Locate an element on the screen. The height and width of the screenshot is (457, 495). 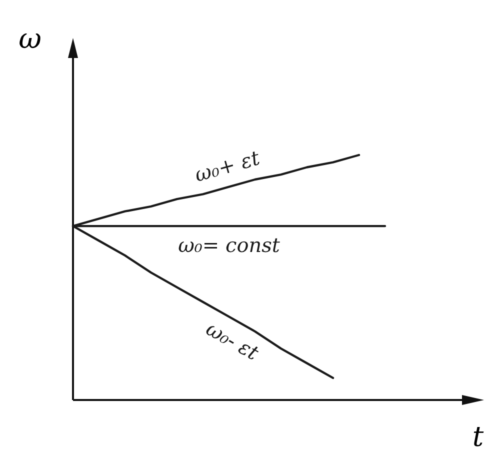
text: ω₀- εt is located at coordinates (233, 341).